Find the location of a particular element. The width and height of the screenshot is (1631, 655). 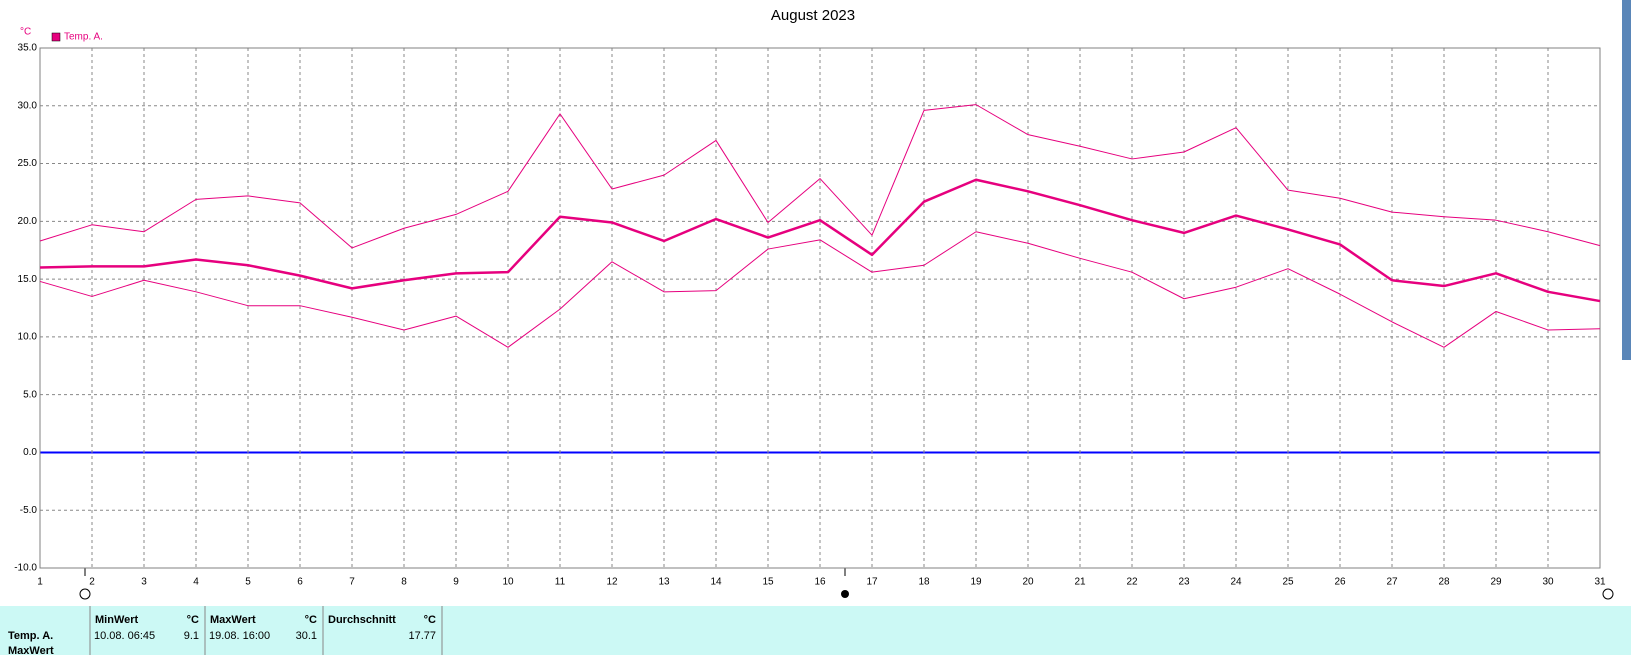

x-tick-label: 3 is located at coordinates (144, 582).